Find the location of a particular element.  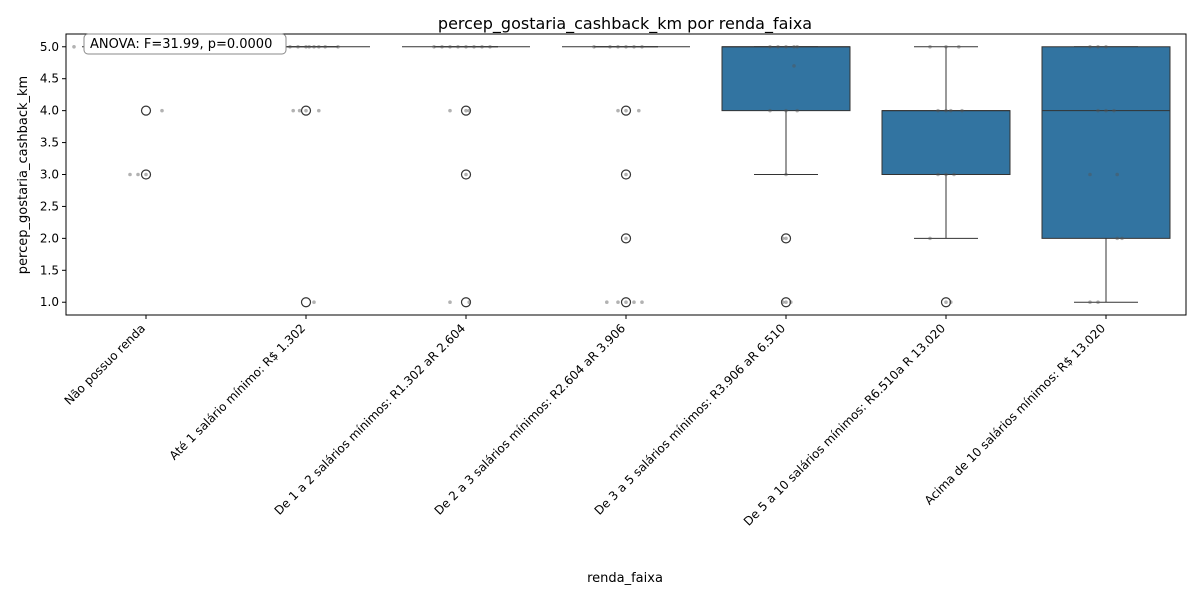

y-axis: 1.0 1.5 2.0 2.5 3.0 3.5 4.0 4.5 5.0 is located at coordinates (53, 174).